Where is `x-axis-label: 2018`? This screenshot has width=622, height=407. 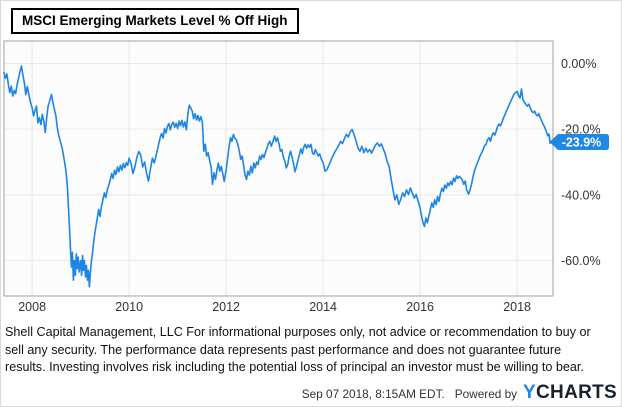
x-axis-label: 2018 is located at coordinates (517, 307).